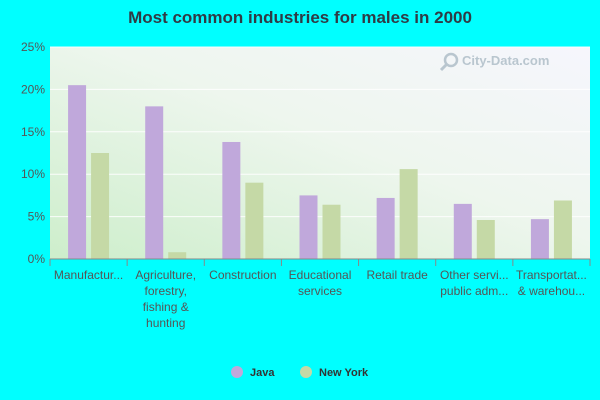 This screenshot has width=600, height=400. I want to click on x-tick-label: Construction, so click(242, 275).